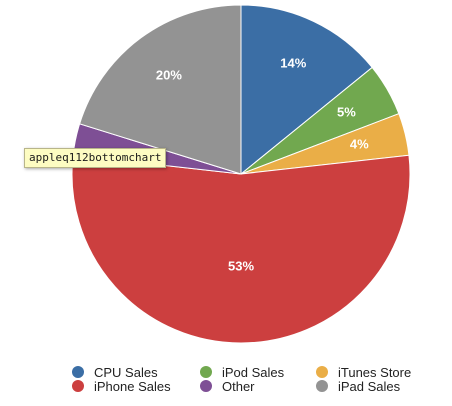  What do you see at coordinates (95, 158) in the screenshot?
I see `chart-tooltip: appleq112bottomchart` at bounding box center [95, 158].